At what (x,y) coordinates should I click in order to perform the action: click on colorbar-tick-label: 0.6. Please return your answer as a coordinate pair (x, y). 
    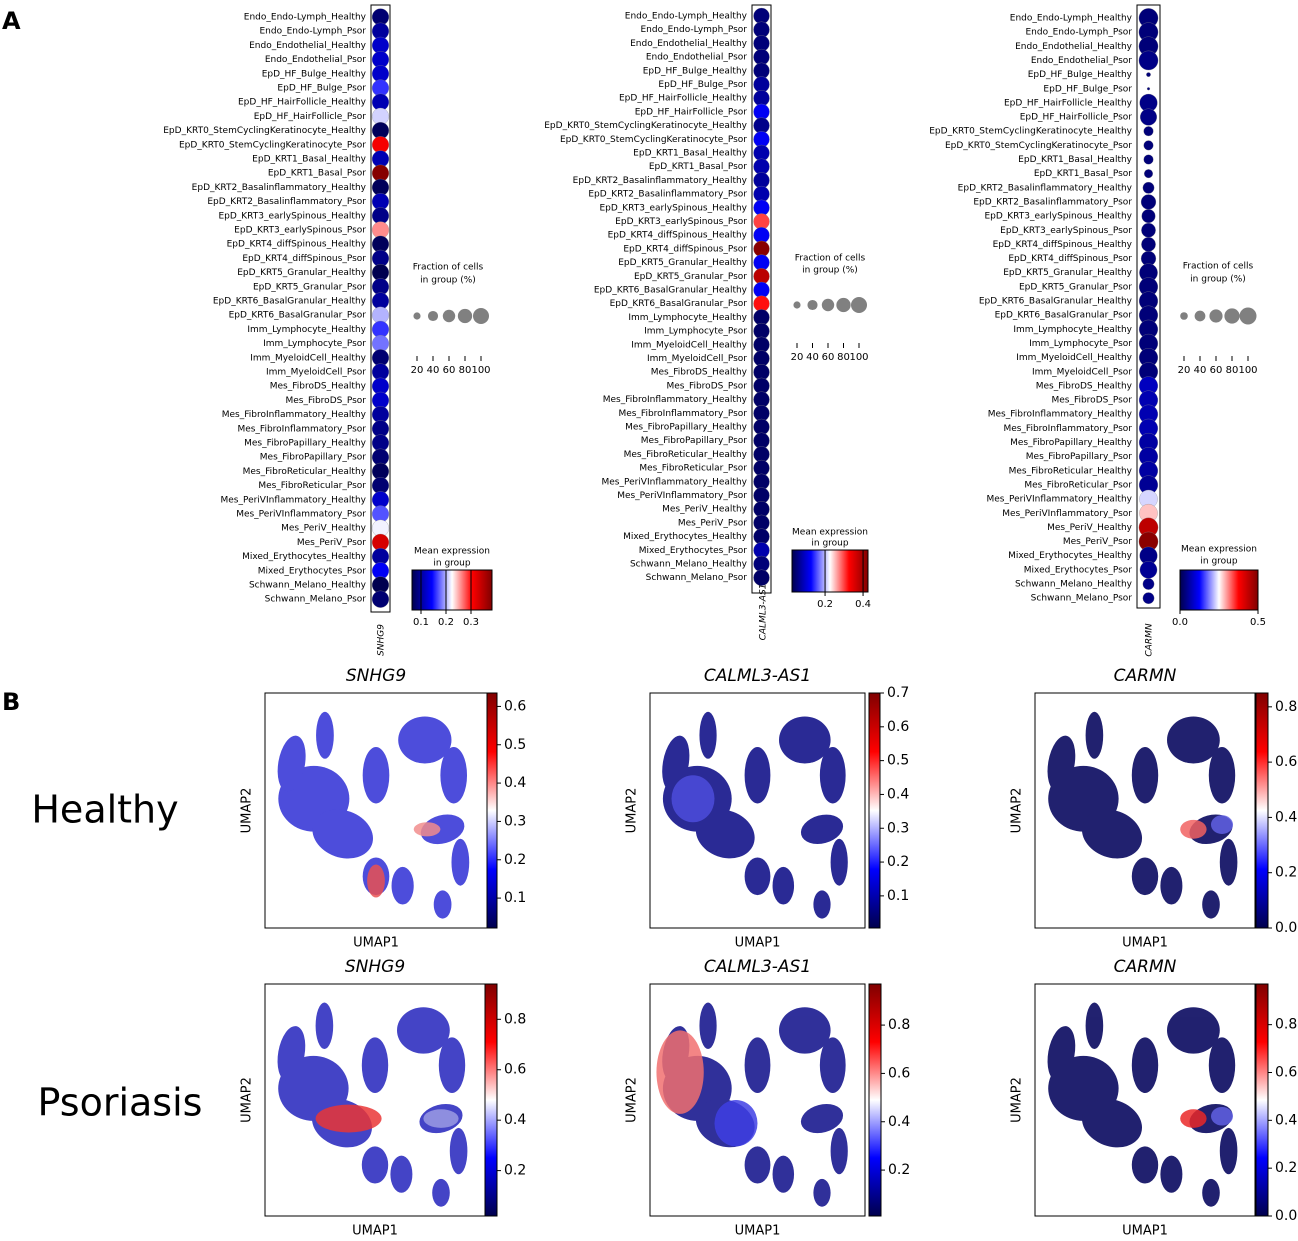
    Looking at the image, I should click on (899, 1073).